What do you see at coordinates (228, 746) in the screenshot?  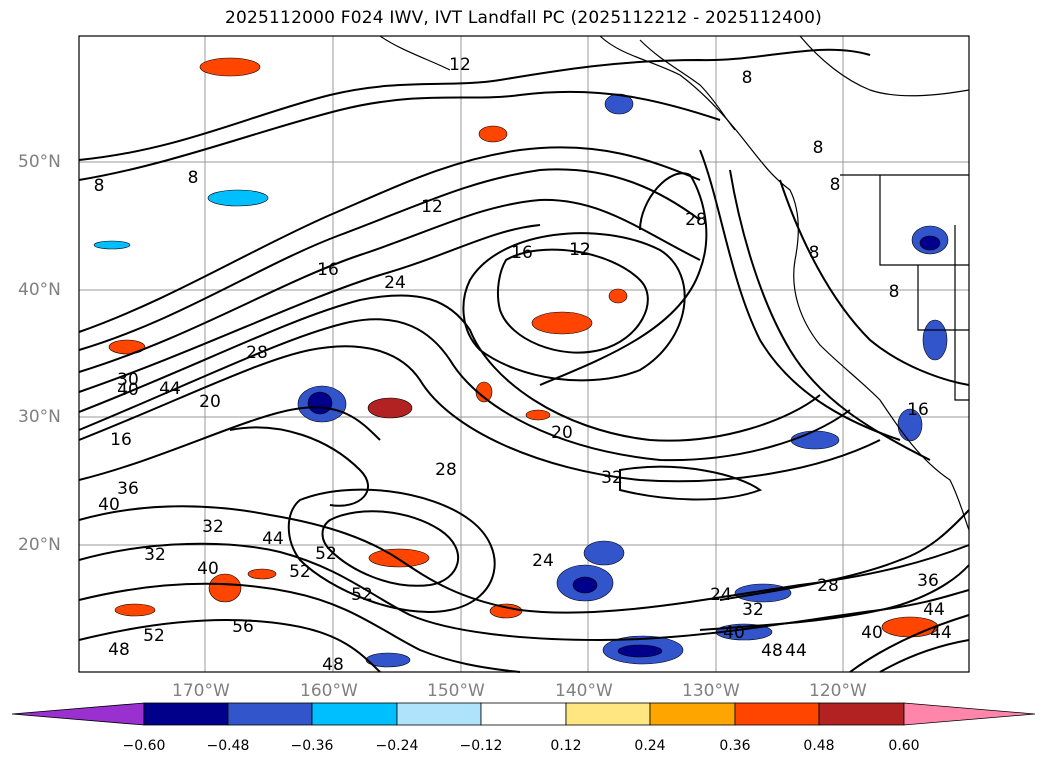 I see `colorbar-tick-label: −0.48` at bounding box center [228, 746].